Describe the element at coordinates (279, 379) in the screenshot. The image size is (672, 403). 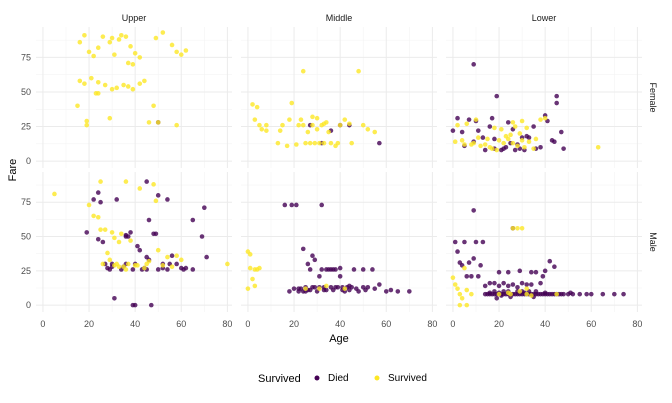
I see `legend-title: Survived` at that location.